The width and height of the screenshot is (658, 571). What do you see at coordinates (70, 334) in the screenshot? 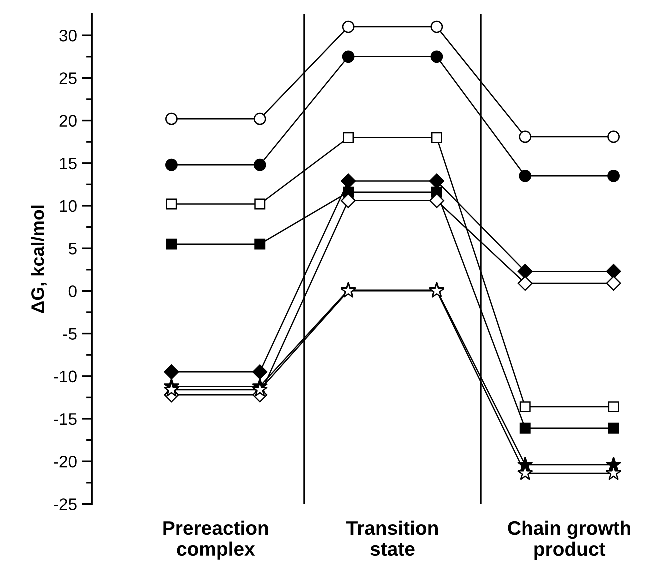
I see `y-tick-label: -5` at bounding box center [70, 334].